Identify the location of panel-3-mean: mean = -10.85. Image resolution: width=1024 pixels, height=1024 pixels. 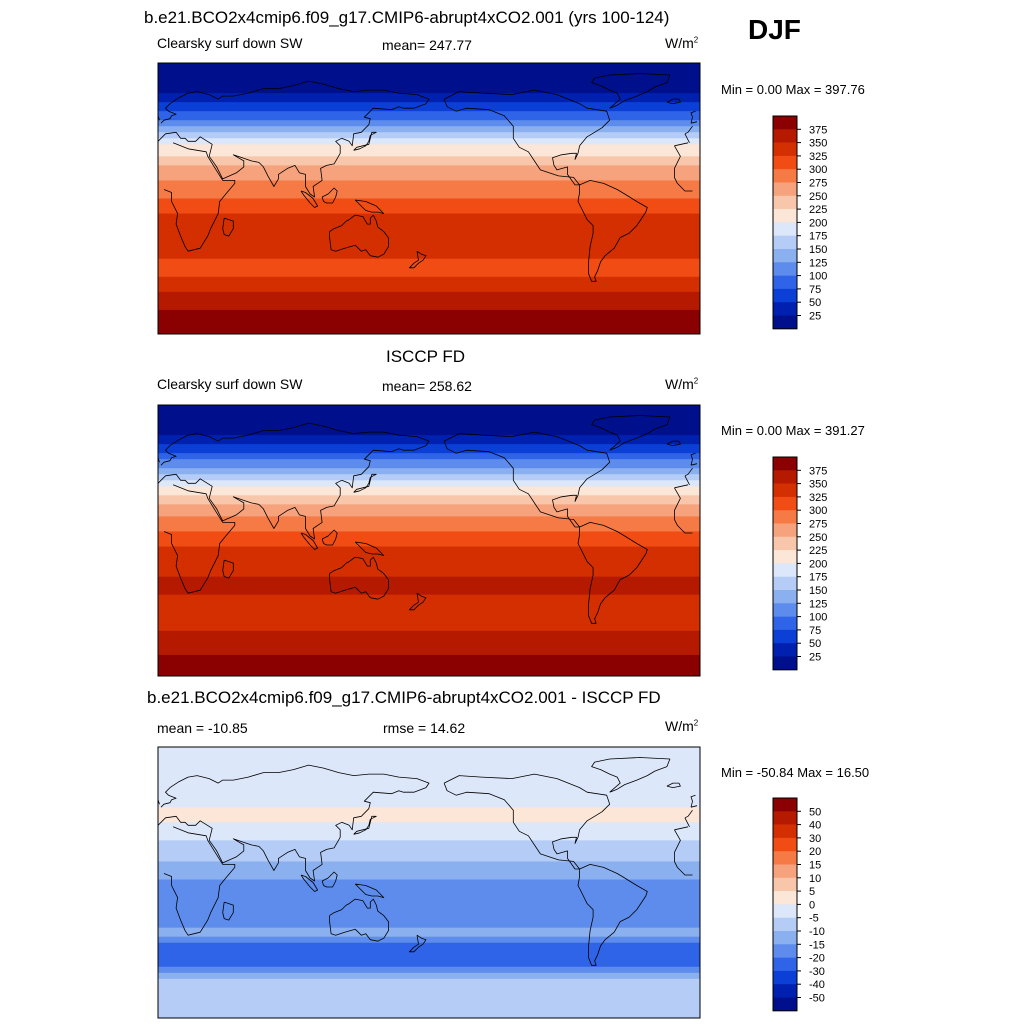
(202, 728).